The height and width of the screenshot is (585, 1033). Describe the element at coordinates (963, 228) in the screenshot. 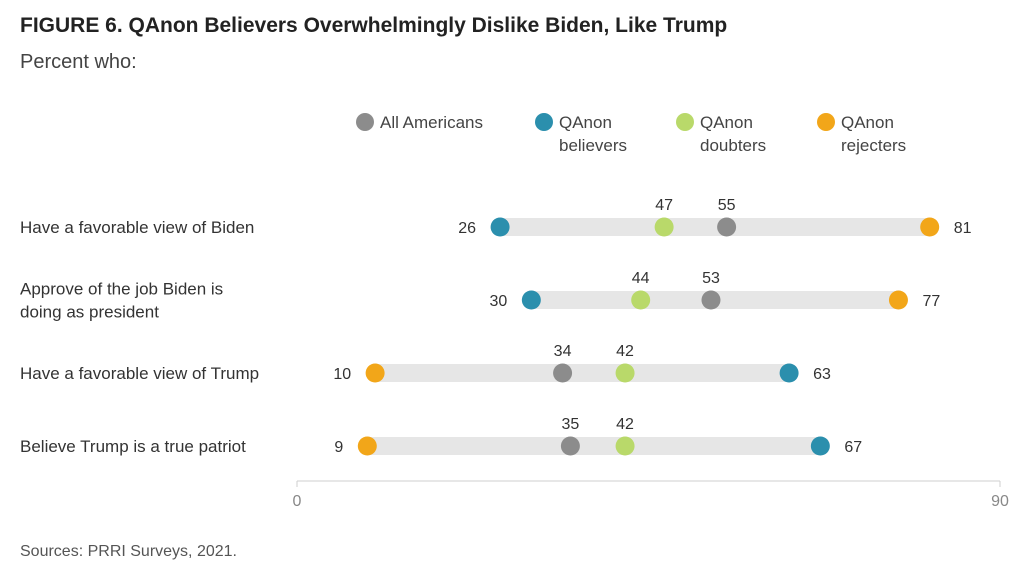

I see `value-label-rejecters: 81` at that location.